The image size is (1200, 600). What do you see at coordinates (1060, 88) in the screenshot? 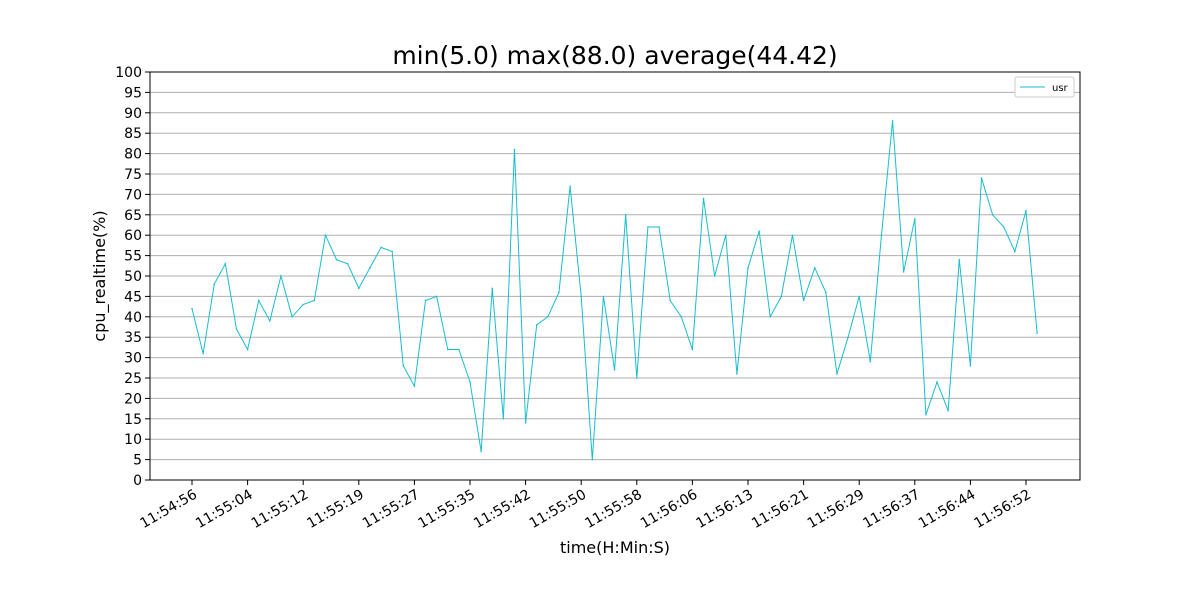
I see `legend-label-usr: usr` at bounding box center [1060, 88].